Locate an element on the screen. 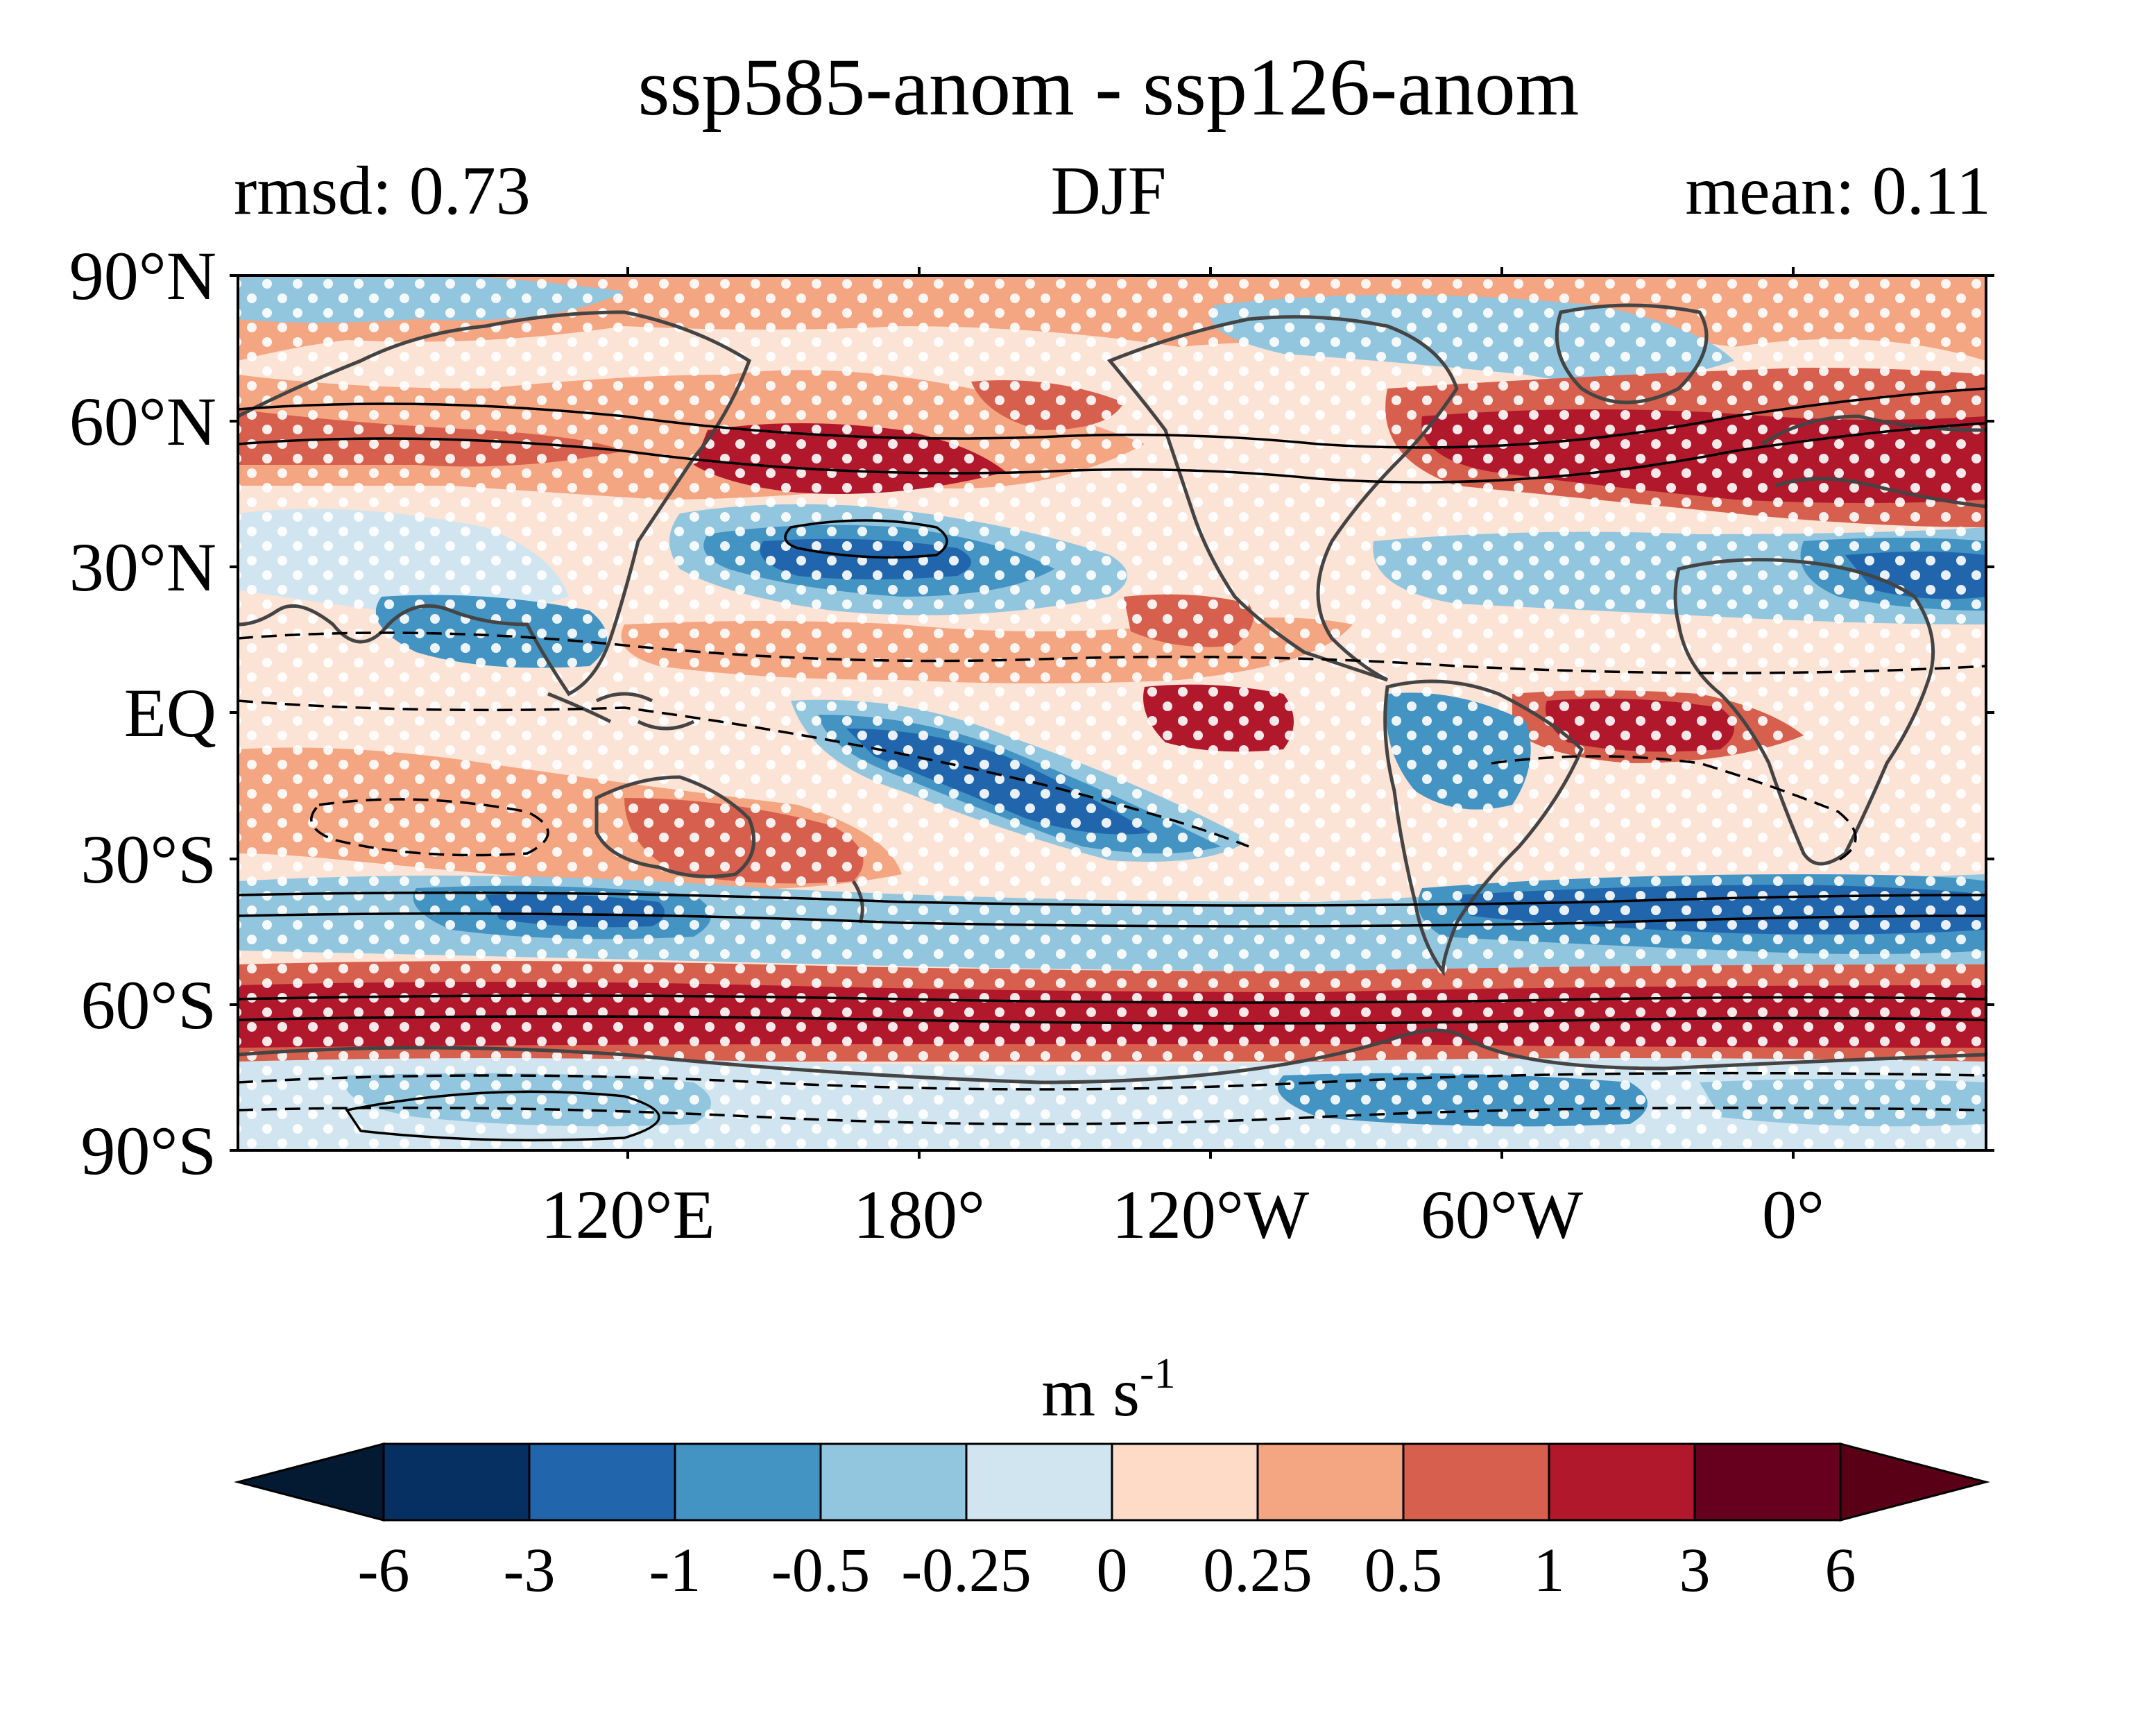 The height and width of the screenshot is (1720, 2156). colorbar-segments is located at coordinates (1112, 1482).